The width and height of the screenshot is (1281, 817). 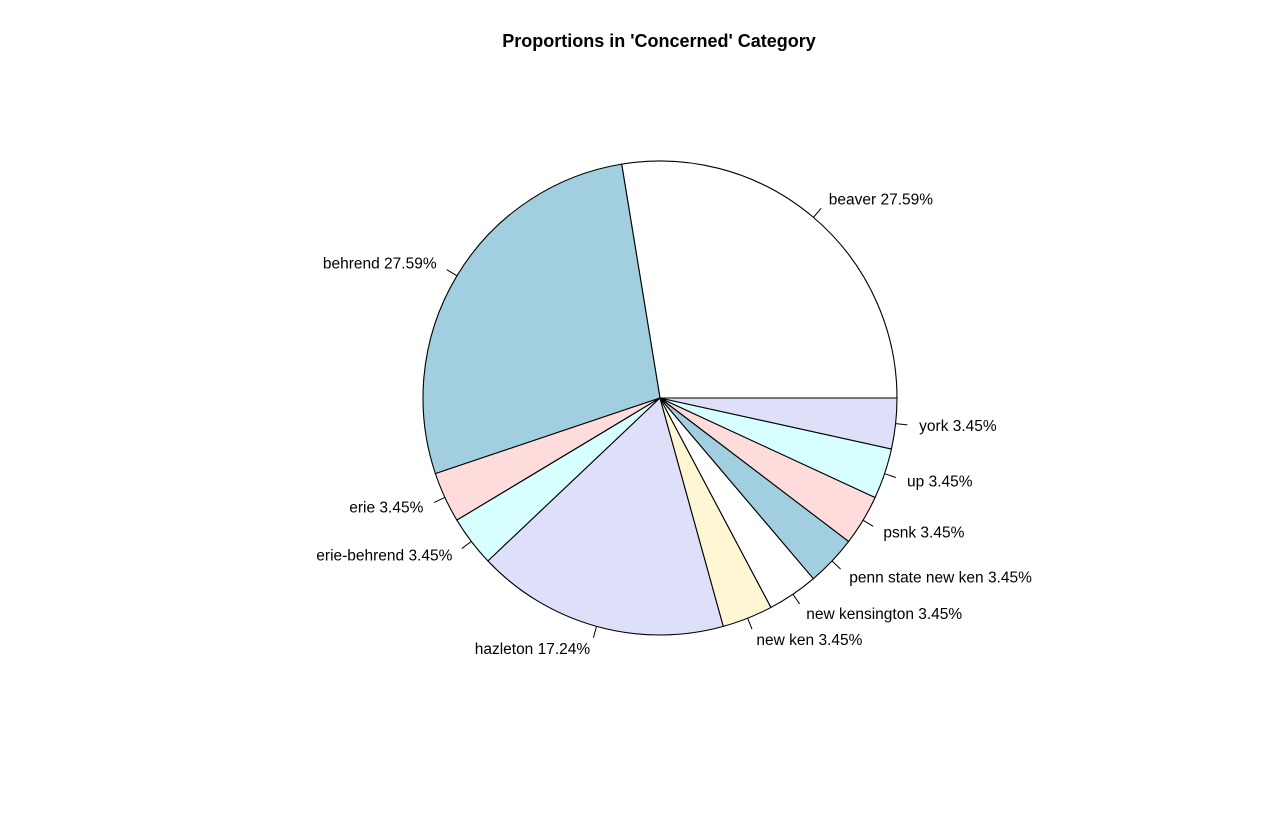 I want to click on pie-label-tick-psnk, so click(x=868, y=523).